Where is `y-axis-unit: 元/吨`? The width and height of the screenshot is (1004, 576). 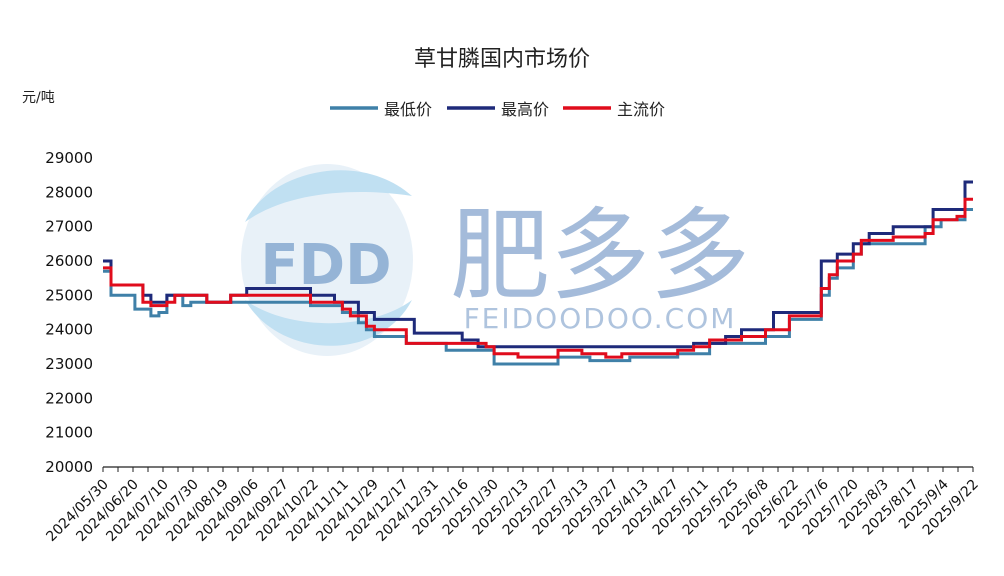 y-axis-unit: 元/吨 is located at coordinates (38, 98).